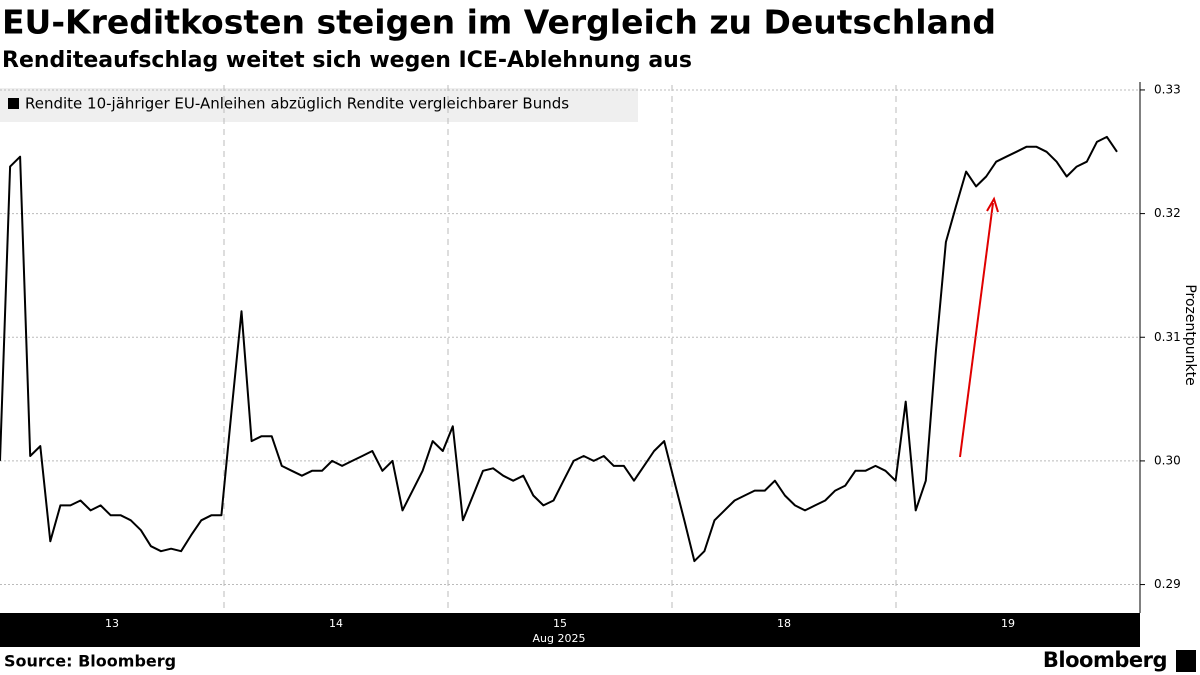 This screenshot has height=675, width=1200. Describe the element at coordinates (784, 623) in the screenshot. I see `x-tick-label: 18` at that location.